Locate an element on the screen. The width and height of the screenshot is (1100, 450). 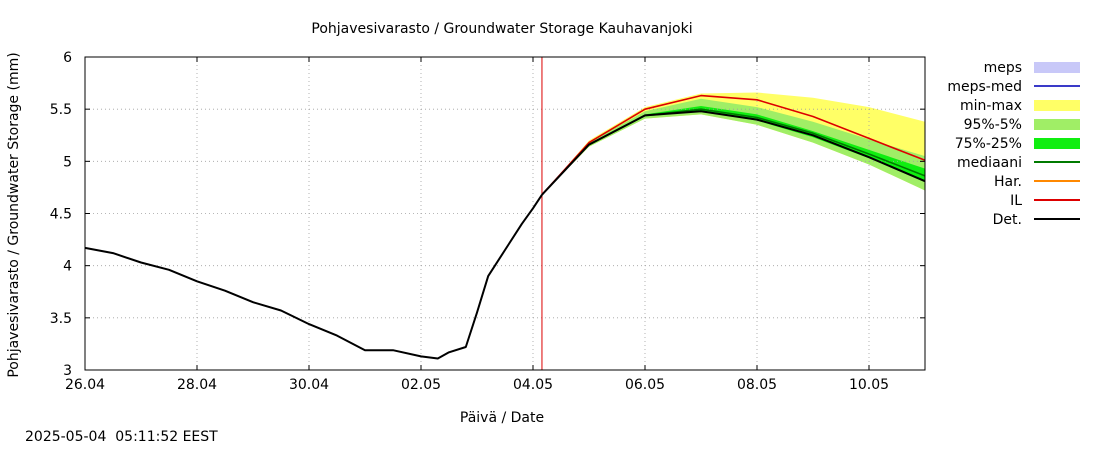
forecast-bands is located at coordinates (733, 143).